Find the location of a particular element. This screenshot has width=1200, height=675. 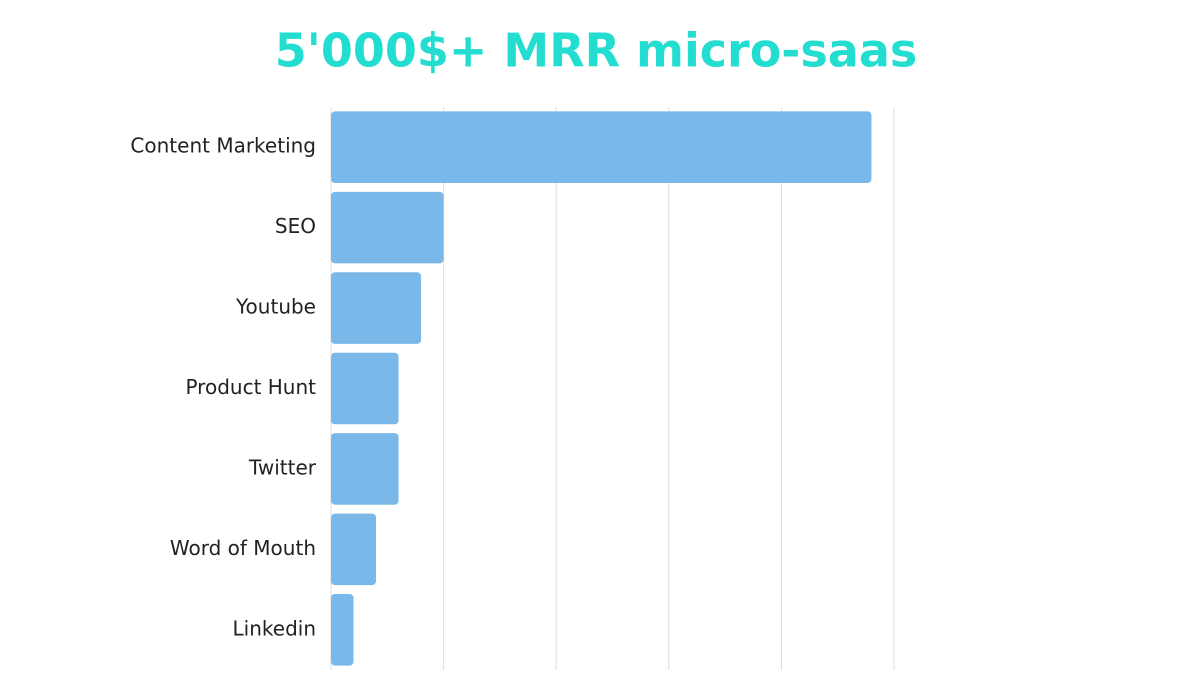

chart-title: 5'000$+ MRR micro-saas is located at coordinates (596, 51).